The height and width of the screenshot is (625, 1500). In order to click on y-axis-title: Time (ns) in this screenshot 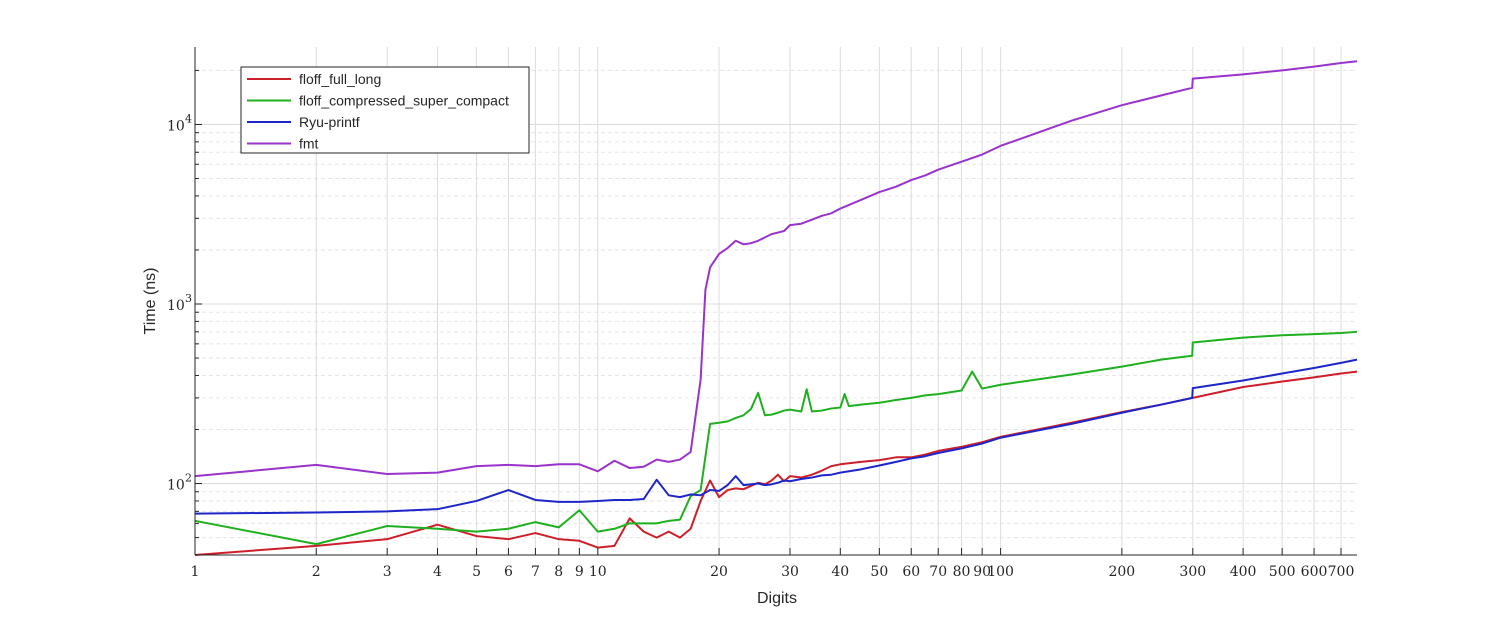, I will do `click(150, 301)`.